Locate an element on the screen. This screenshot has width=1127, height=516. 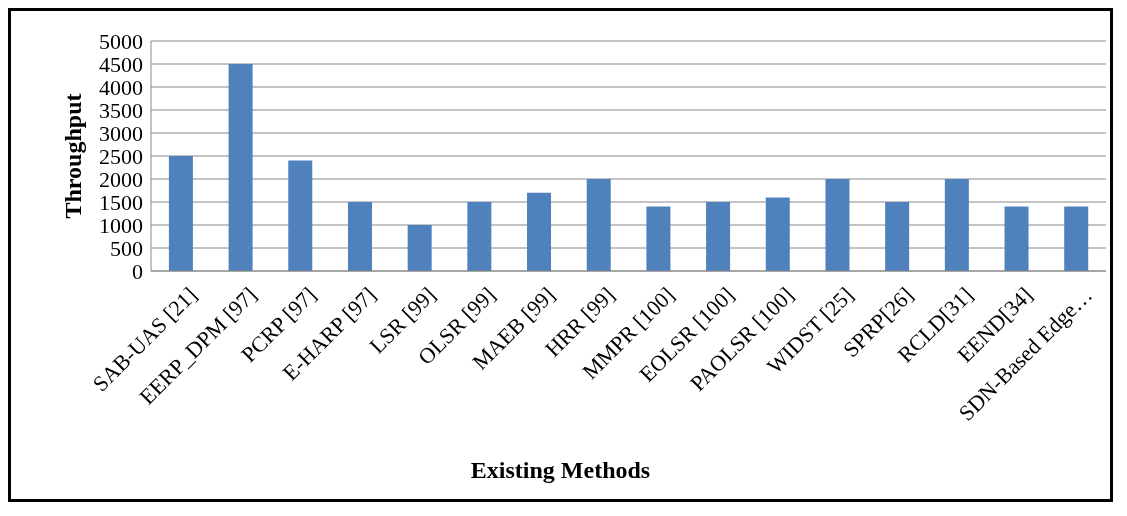
y-tick-label: 500 is located at coordinates (126, 248).